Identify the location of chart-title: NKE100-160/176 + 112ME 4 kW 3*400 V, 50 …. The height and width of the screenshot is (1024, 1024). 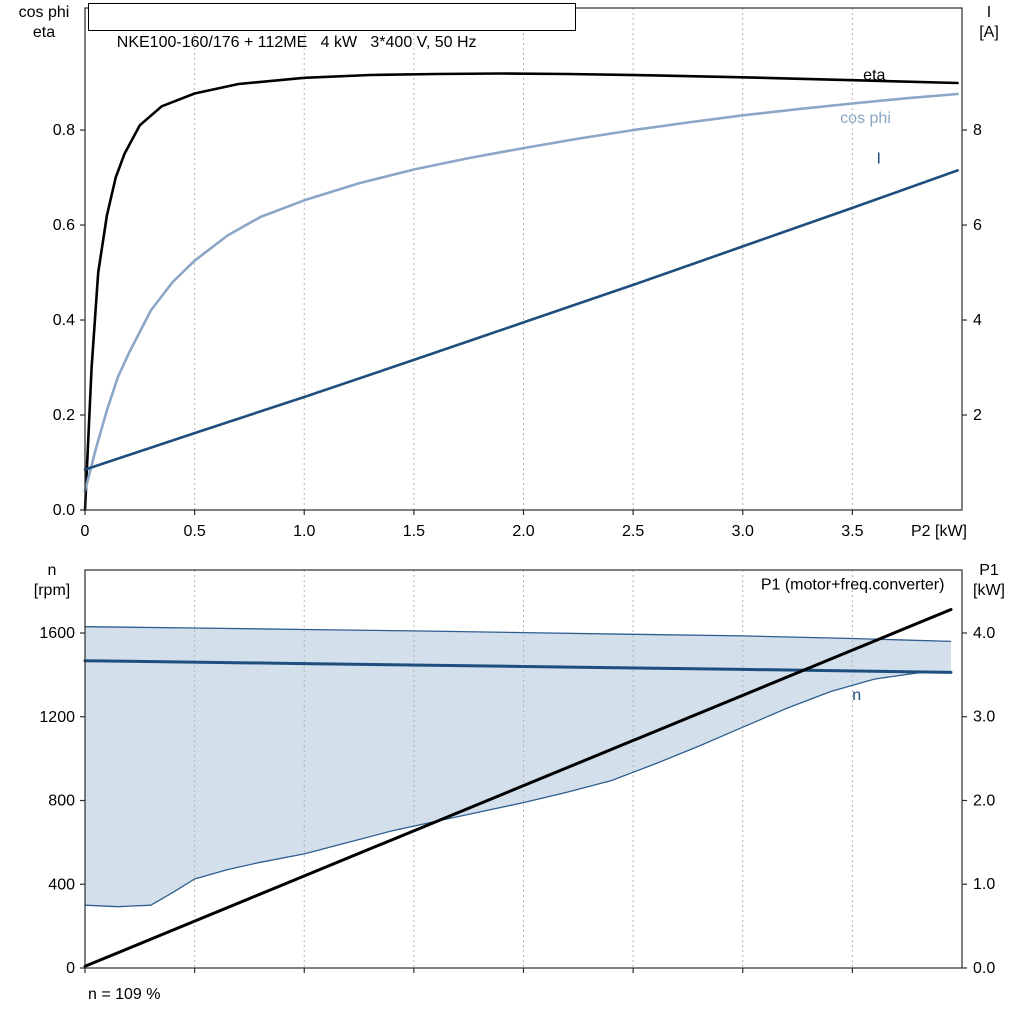
(296, 42).